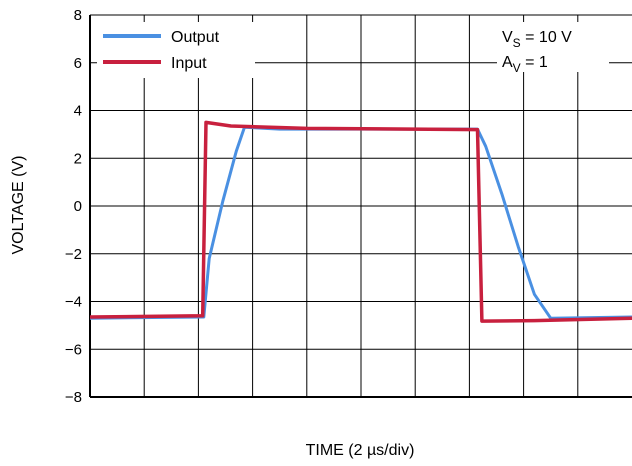  Describe the element at coordinates (189, 63) in the screenshot. I see `legend-label-input: Input` at that location.